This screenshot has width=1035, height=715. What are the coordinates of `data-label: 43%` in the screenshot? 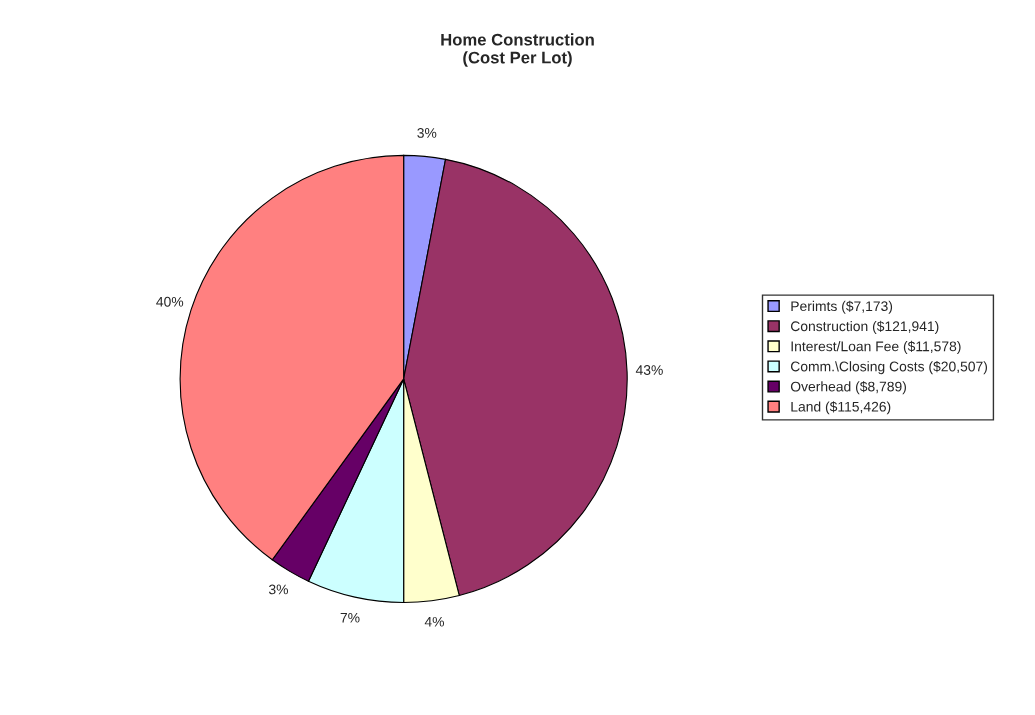 It's located at (649, 370).